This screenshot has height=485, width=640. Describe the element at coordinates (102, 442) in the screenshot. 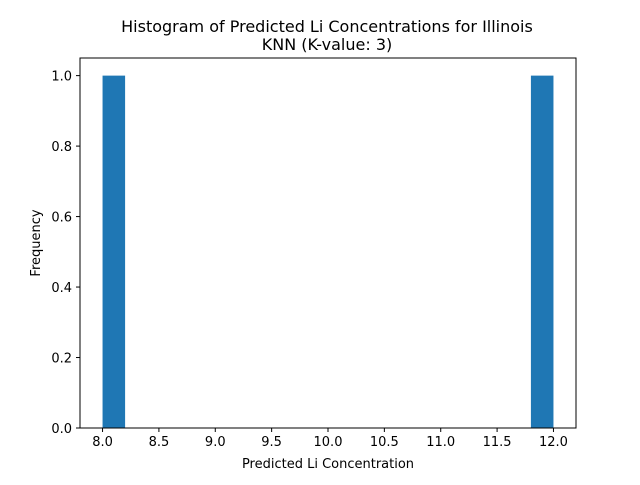

I see `x-tick-label-1: 8.0` at that location.